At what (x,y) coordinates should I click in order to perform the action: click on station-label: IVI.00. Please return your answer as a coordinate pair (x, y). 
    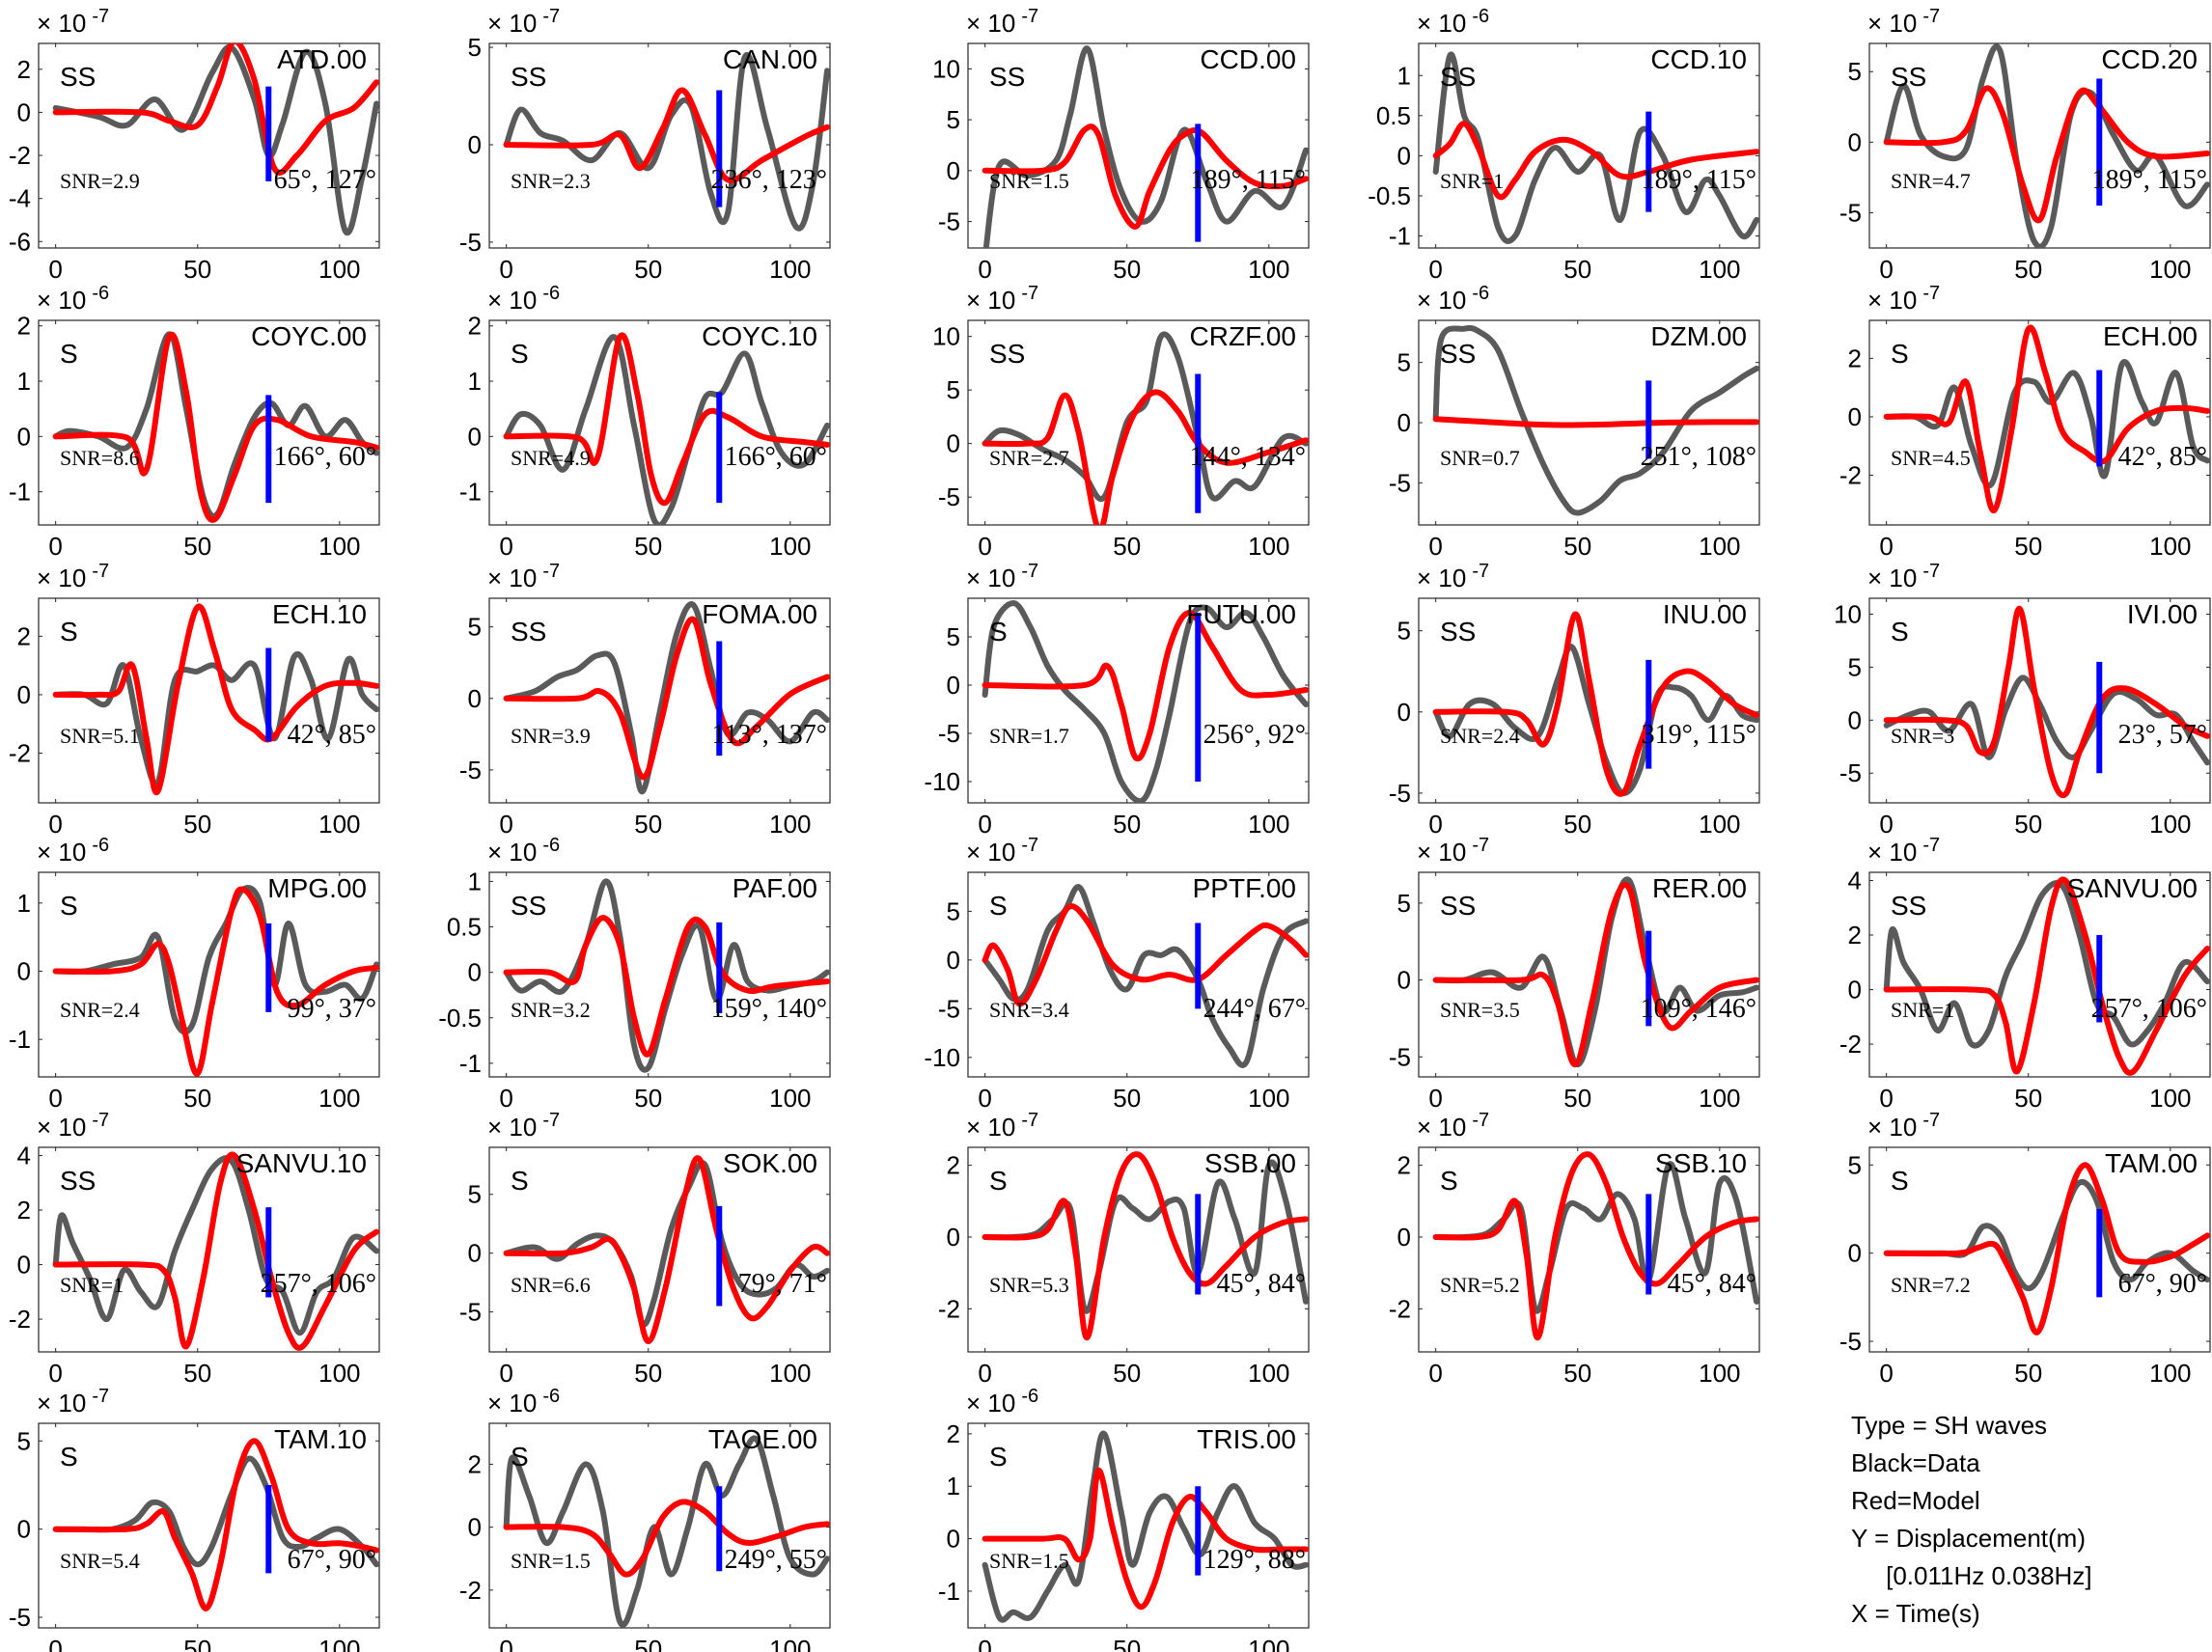
    Looking at the image, I should click on (2162, 614).